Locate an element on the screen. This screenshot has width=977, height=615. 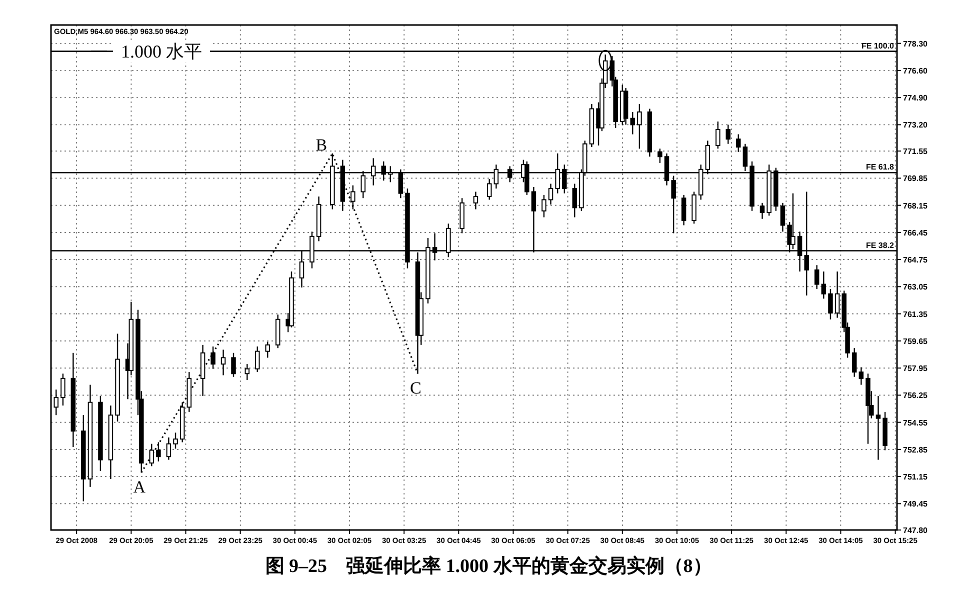
ref-line-label: FE 100.0 is located at coordinates (878, 45).